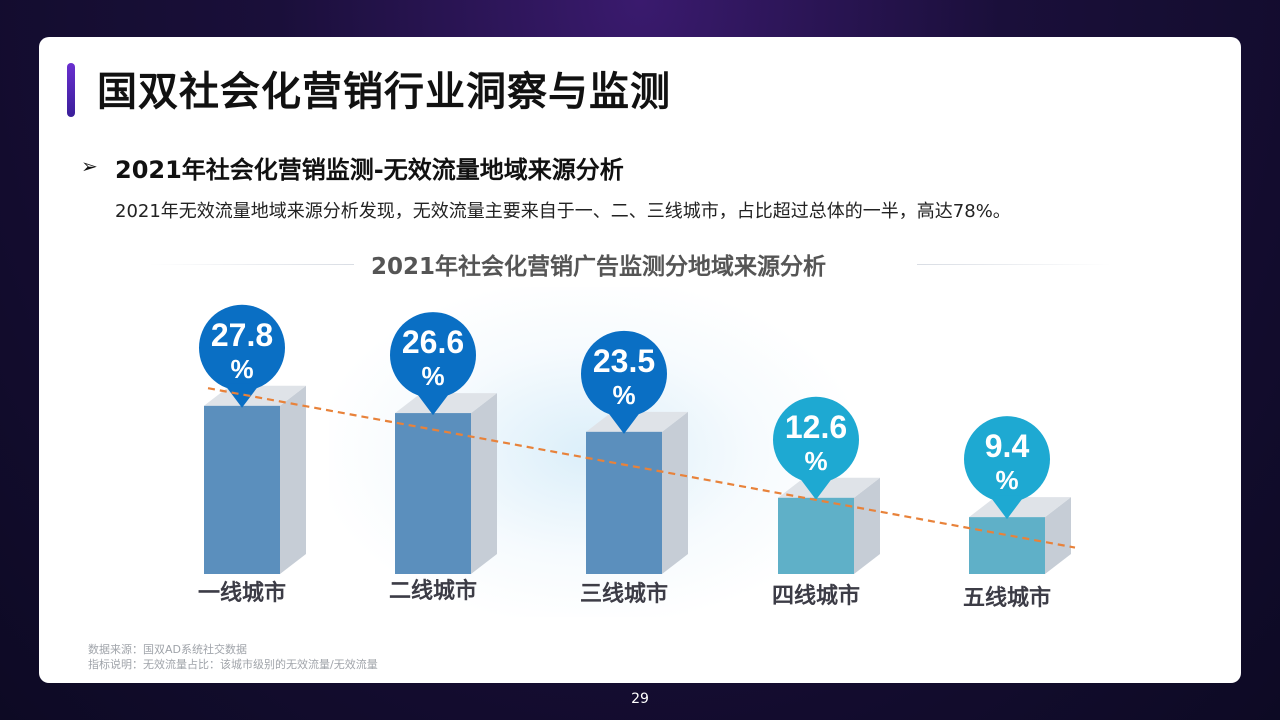 The width and height of the screenshot is (1280, 720). I want to click on data-label-value-3: 23.5, so click(624, 361).